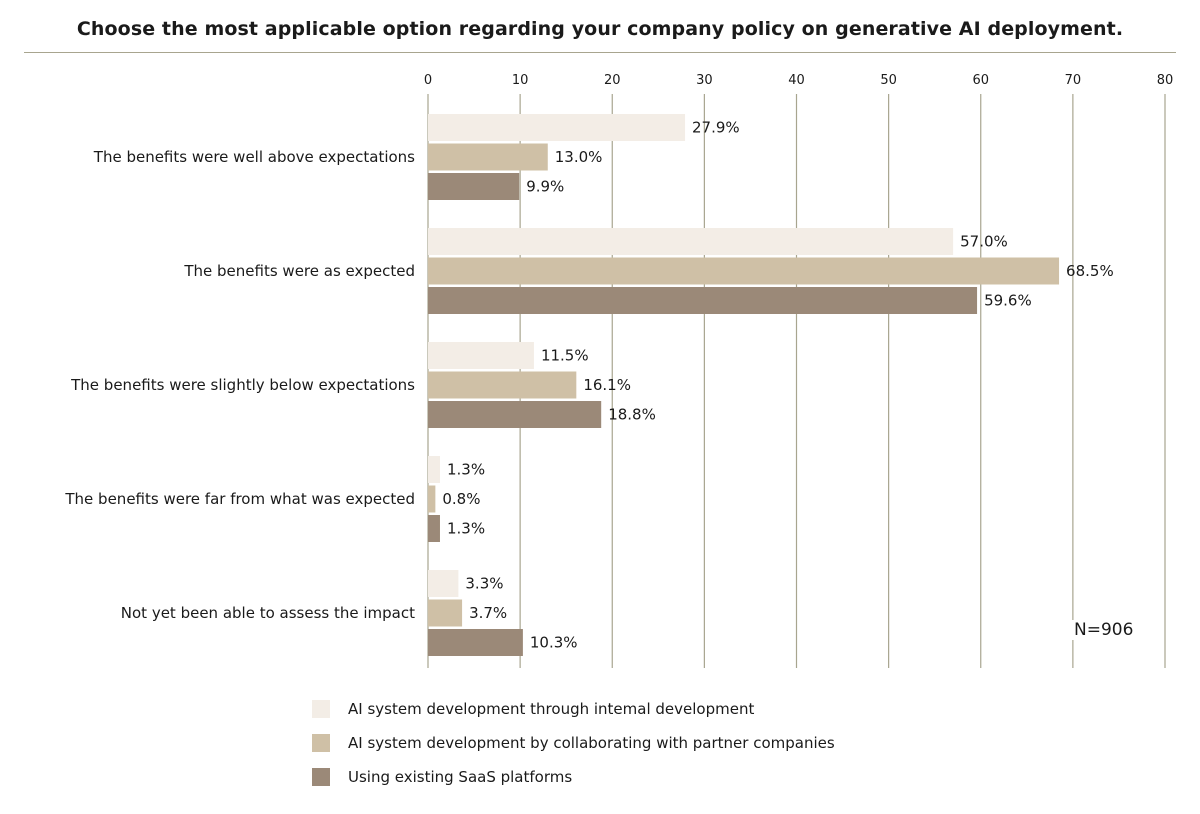 The image size is (1200, 814). Describe the element at coordinates (321, 743) in the screenshot. I see `legend-swatch-partner` at that location.